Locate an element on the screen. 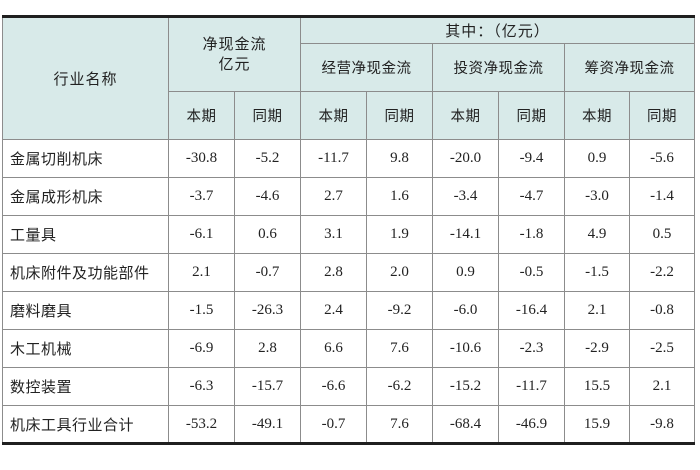 This screenshot has width=700, height=470. value-cell: 9.8 is located at coordinates (400, 158).